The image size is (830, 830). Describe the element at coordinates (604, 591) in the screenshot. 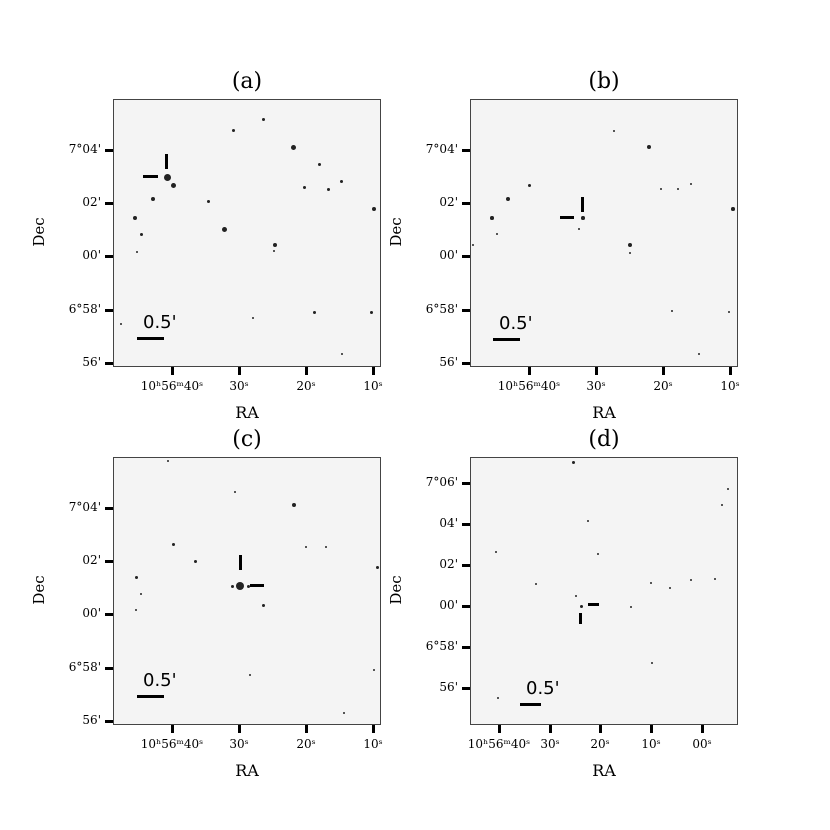

I see `sky-image` at that location.